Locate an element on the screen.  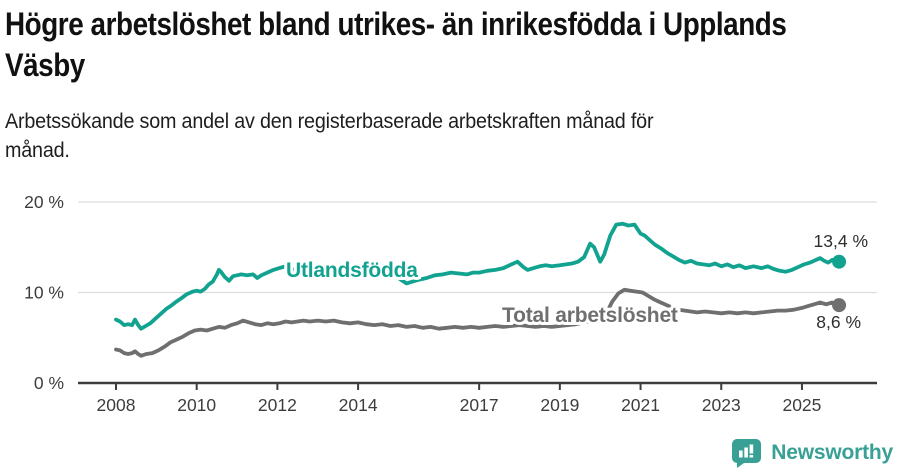
x-tick-label: 2017 is located at coordinates (479, 405).